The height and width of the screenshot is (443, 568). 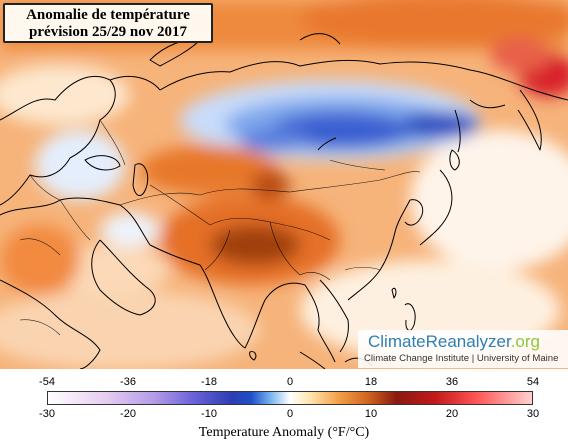 I want to click on c-tick: 0, so click(x=290, y=414).